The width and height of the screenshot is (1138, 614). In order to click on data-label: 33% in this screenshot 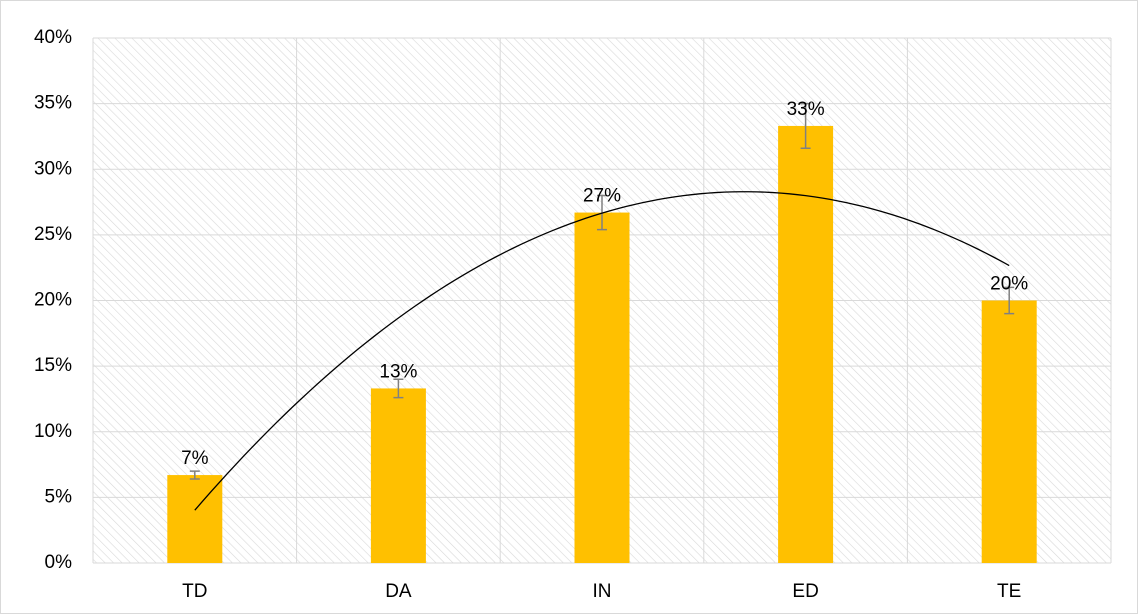, I will do `click(806, 109)`.